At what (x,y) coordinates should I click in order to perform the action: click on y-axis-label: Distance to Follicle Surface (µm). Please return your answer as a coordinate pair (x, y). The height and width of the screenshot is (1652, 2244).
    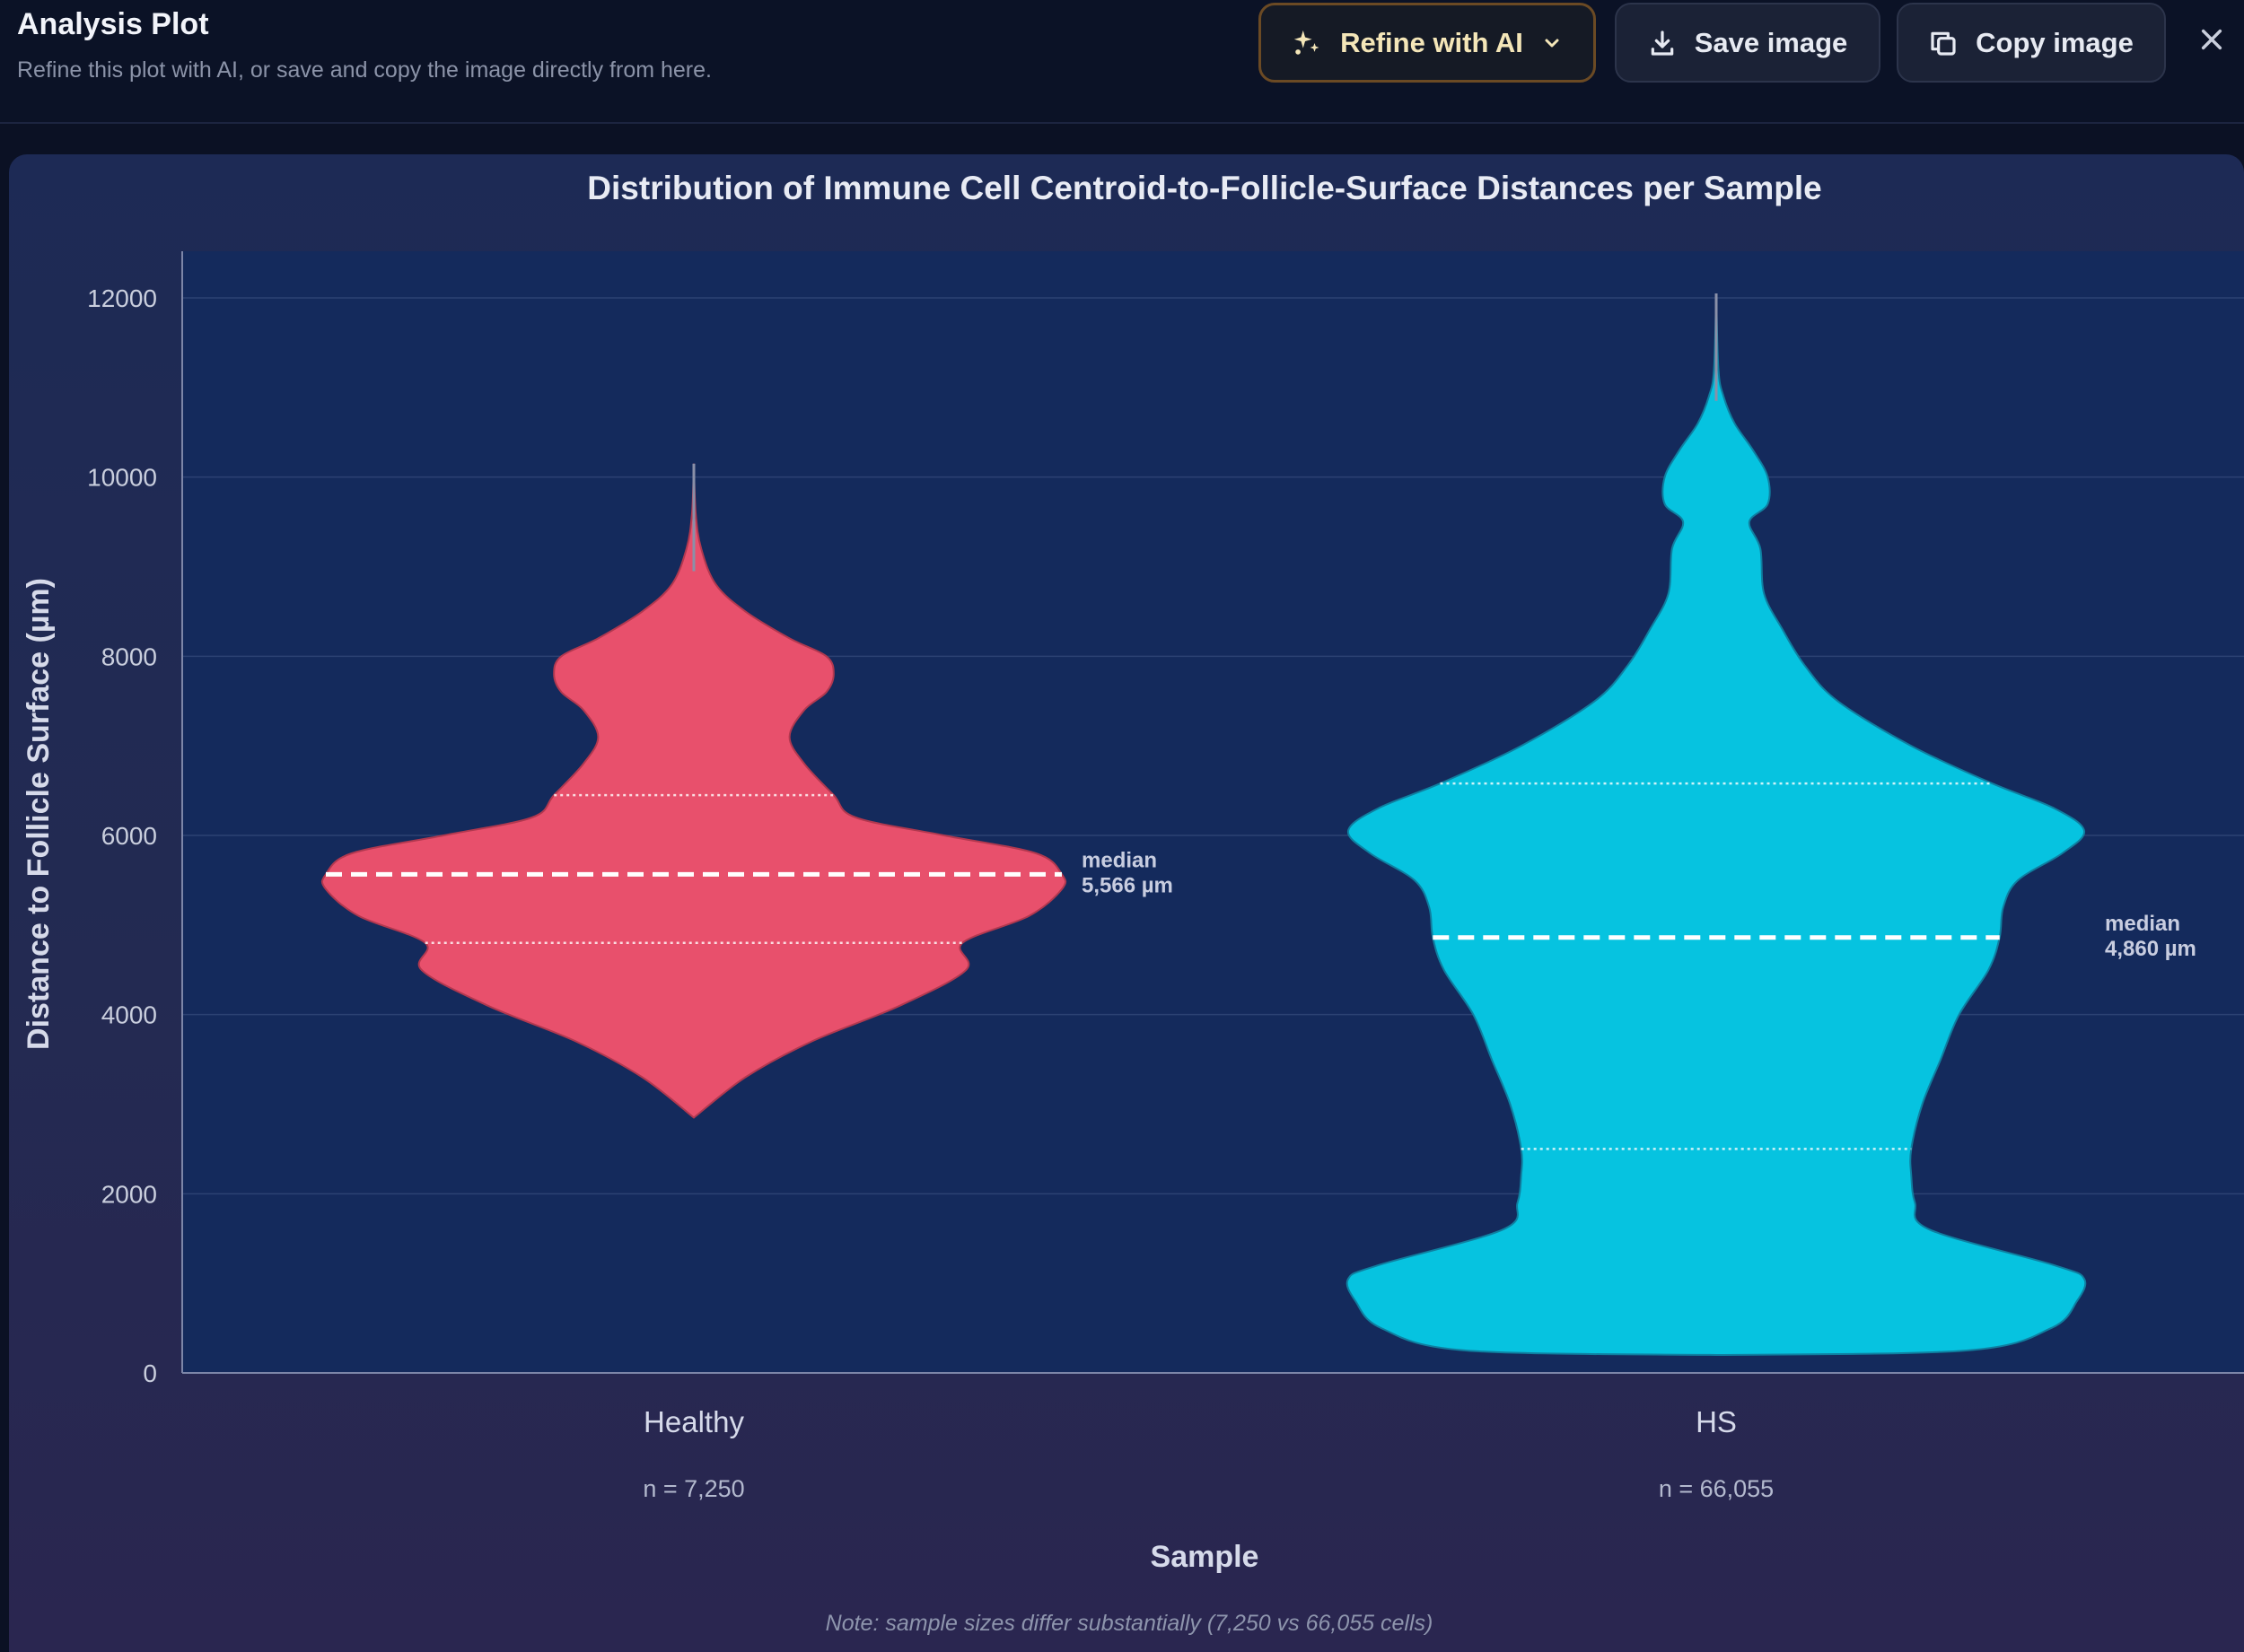
    Looking at the image, I should click on (39, 814).